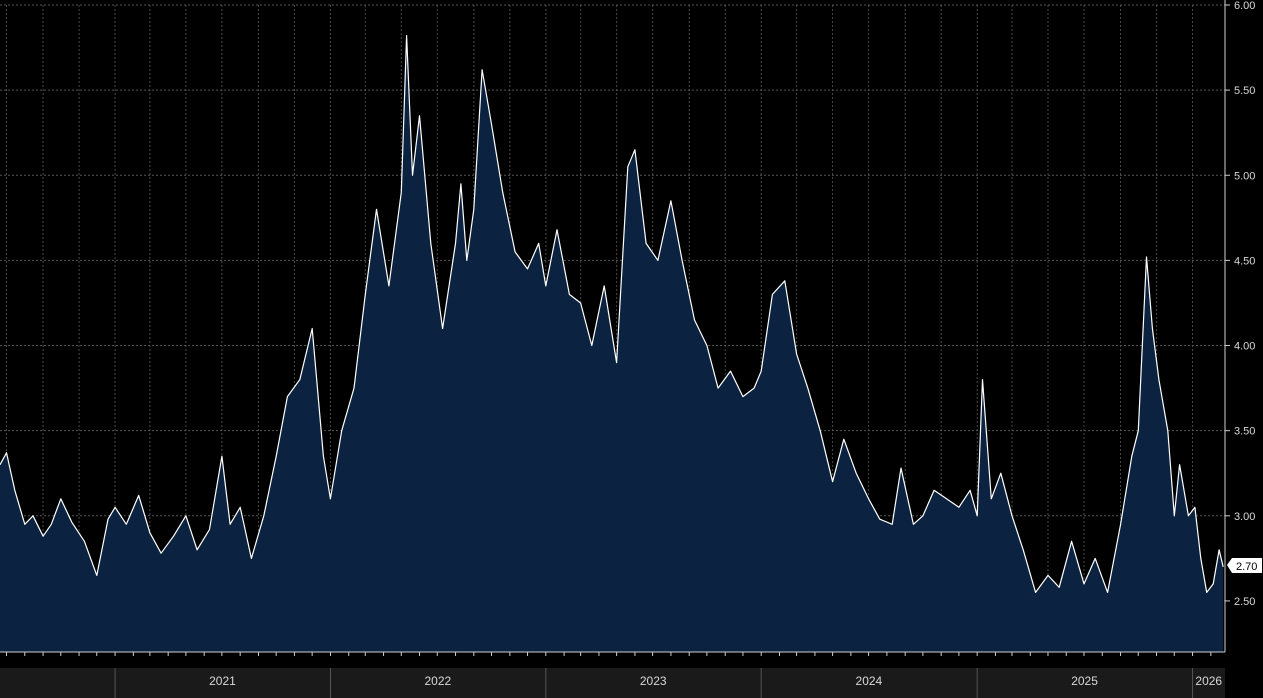 The image size is (1263, 698). I want to click on y-tick-label: 6.00, so click(1244, 6).